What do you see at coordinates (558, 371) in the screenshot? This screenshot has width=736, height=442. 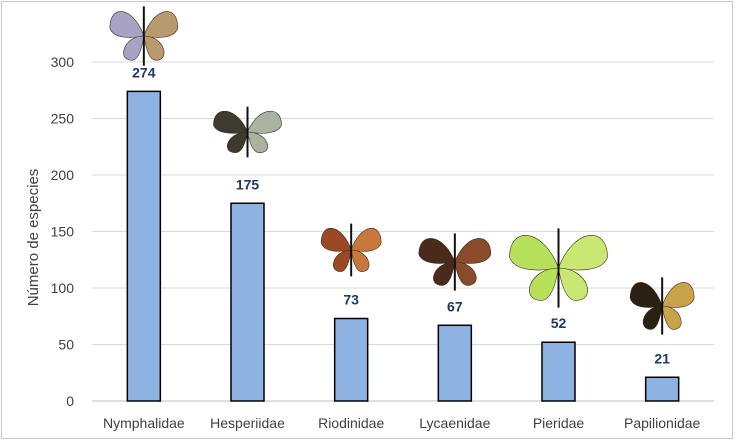 I see `bar-pieridae` at bounding box center [558, 371].